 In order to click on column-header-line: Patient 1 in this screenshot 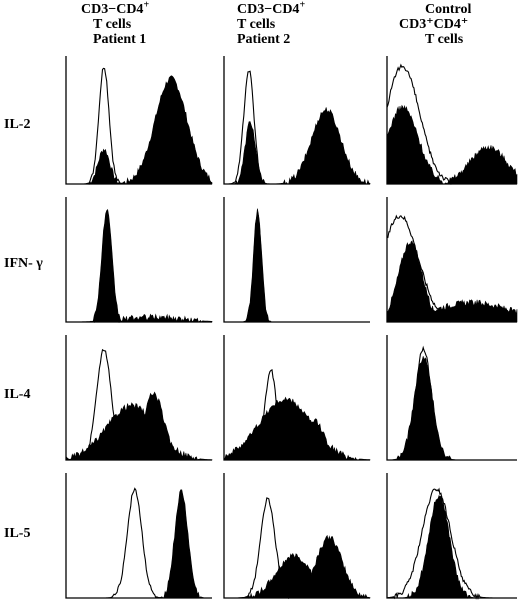, I will do `click(120, 39)`.